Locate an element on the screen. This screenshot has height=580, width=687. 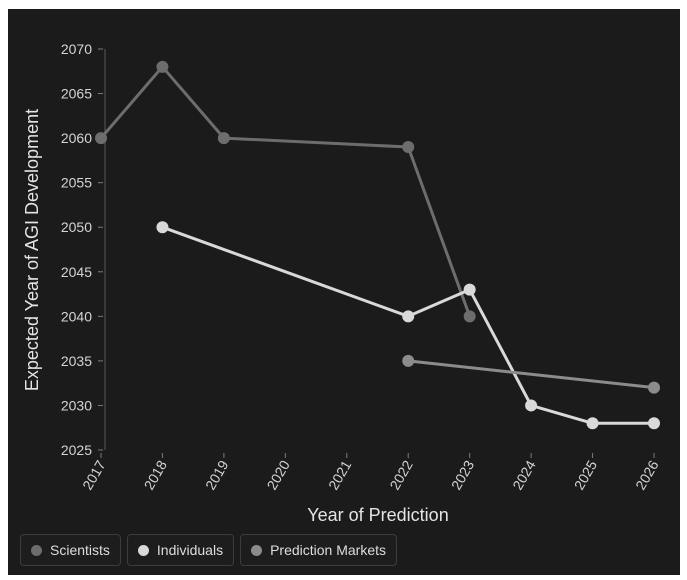
x-tick-label: 2024 is located at coordinates (524, 474).